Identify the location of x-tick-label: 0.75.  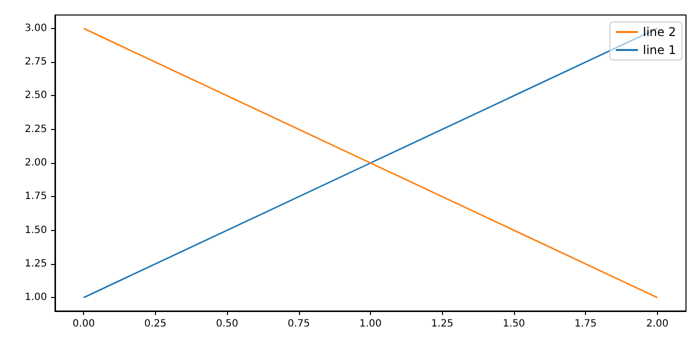
(299, 324).